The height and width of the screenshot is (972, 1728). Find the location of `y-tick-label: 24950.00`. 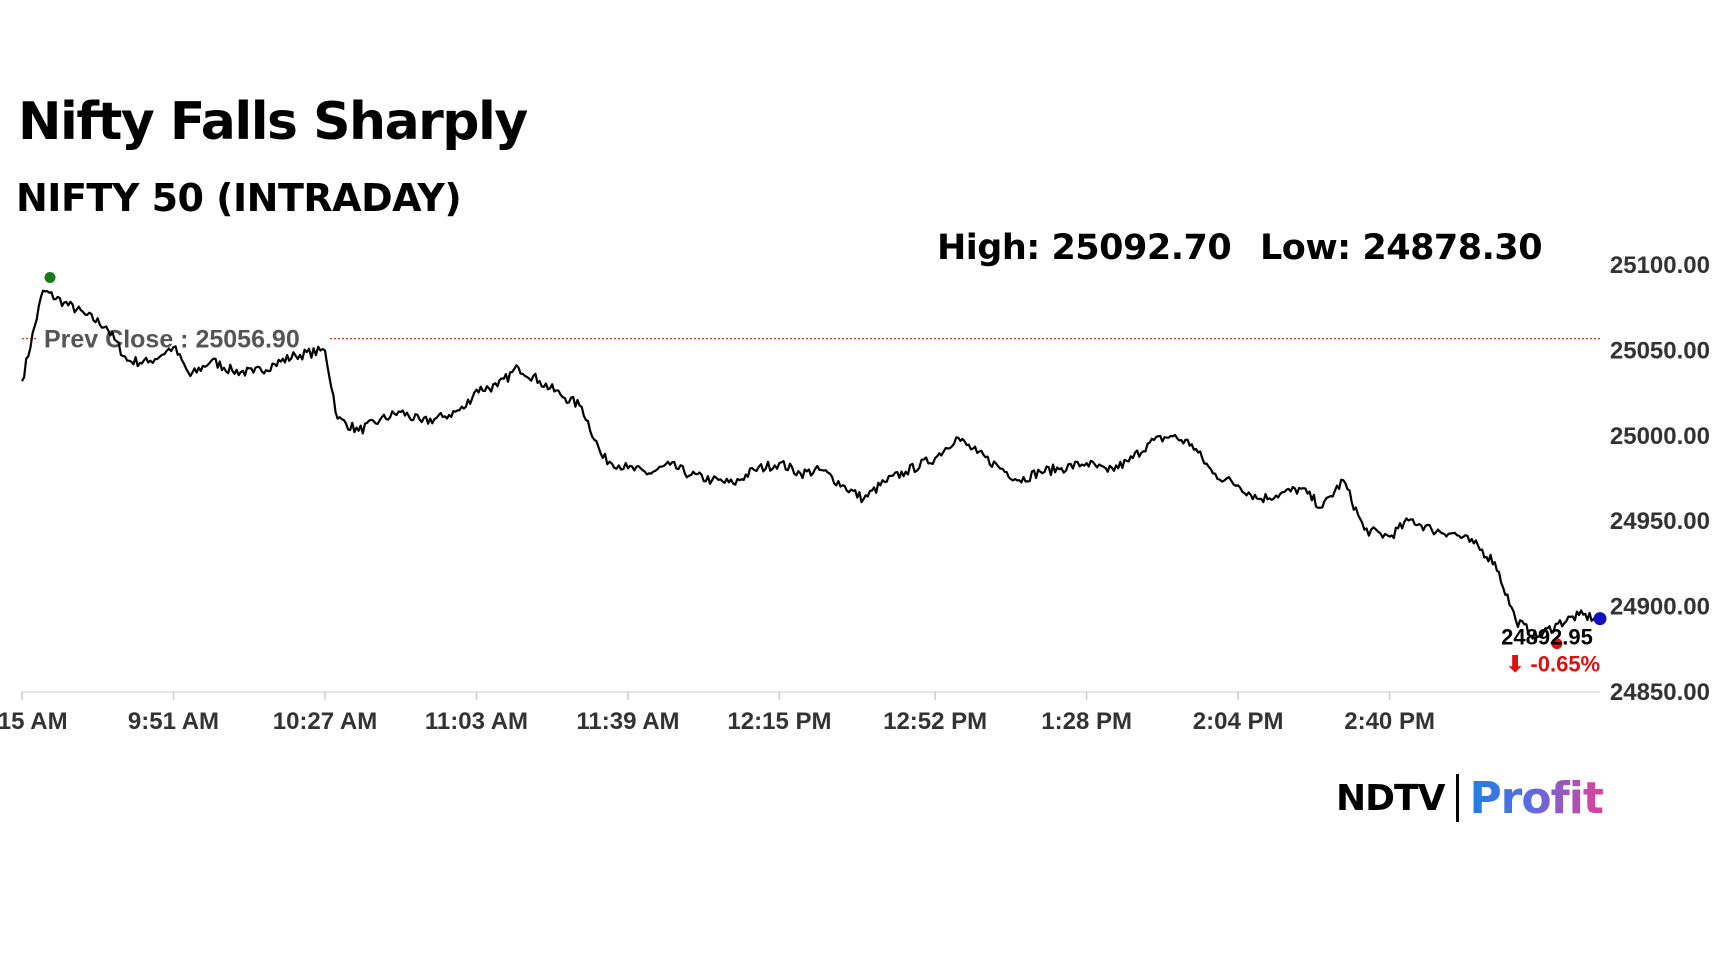

y-tick-label: 24950.00 is located at coordinates (1660, 521).